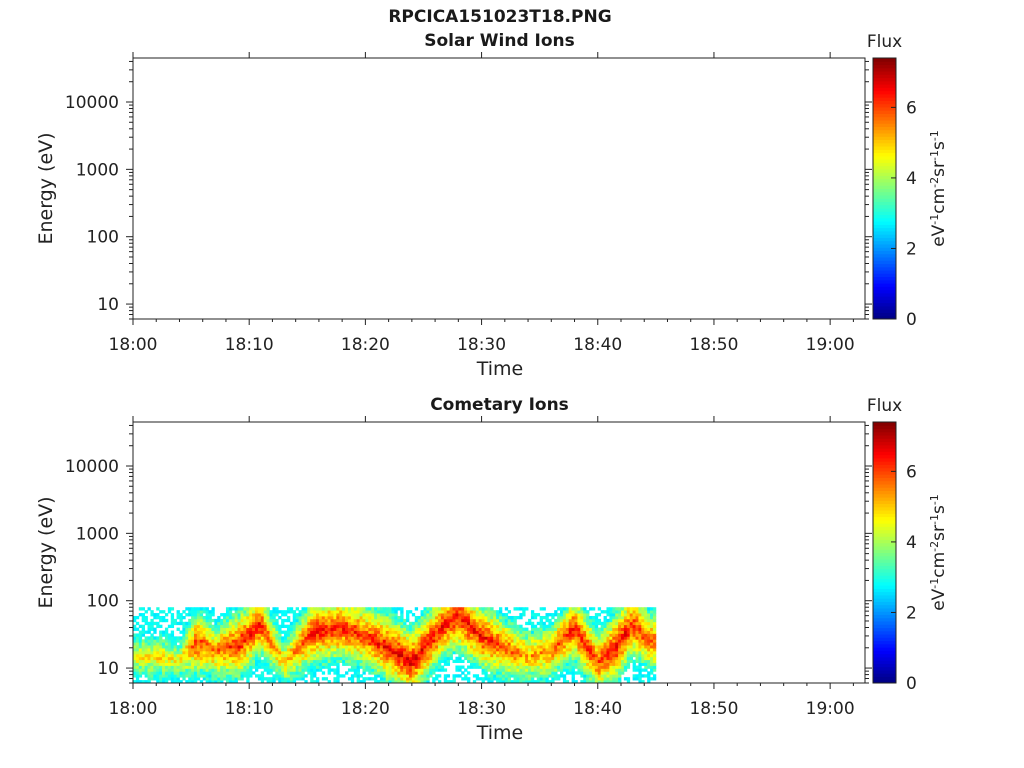 The width and height of the screenshot is (1024, 768). Describe the element at coordinates (499, 405) in the screenshot. I see `panel-title-cometary: Cometary Ions` at that location.